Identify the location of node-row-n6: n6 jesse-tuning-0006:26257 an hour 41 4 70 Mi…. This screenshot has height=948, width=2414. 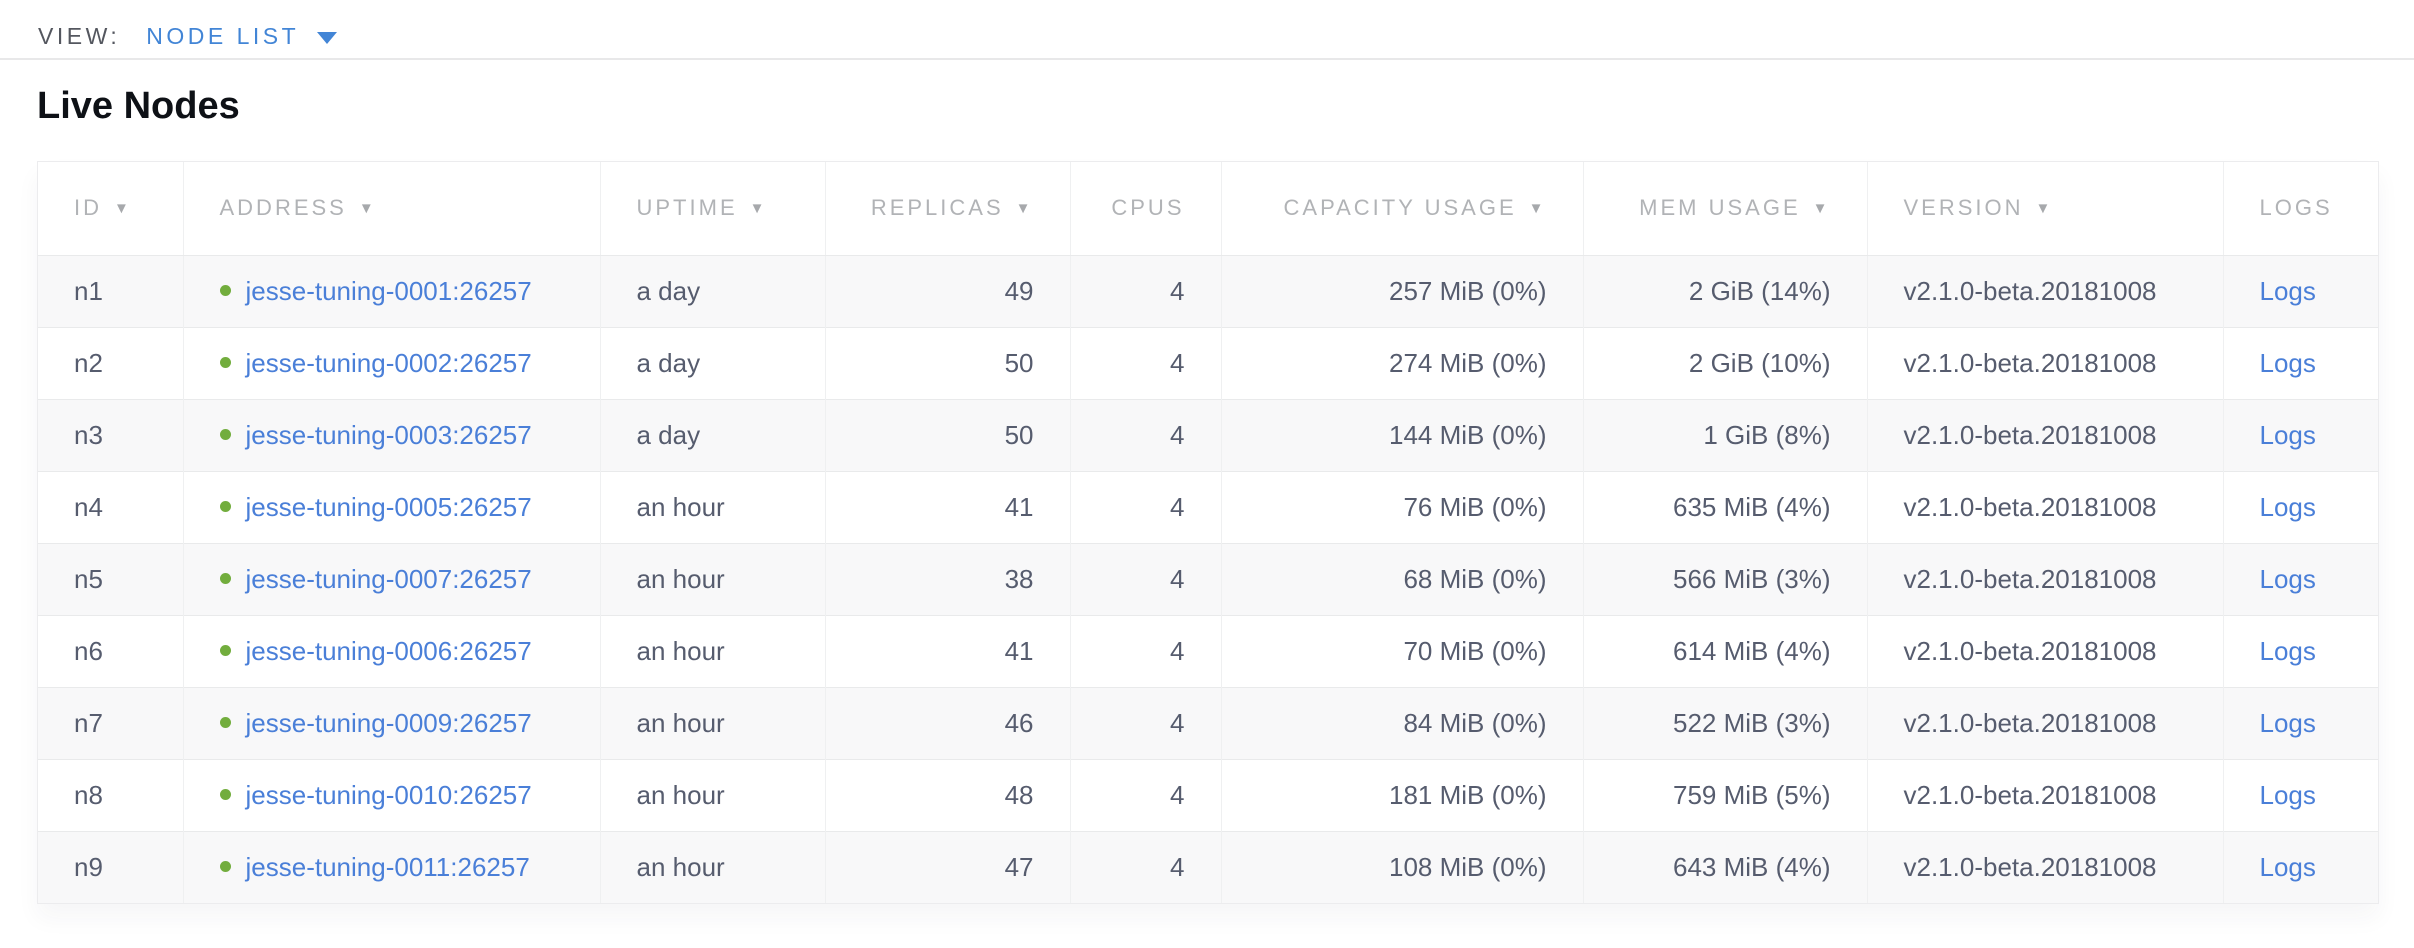
(1208, 650).